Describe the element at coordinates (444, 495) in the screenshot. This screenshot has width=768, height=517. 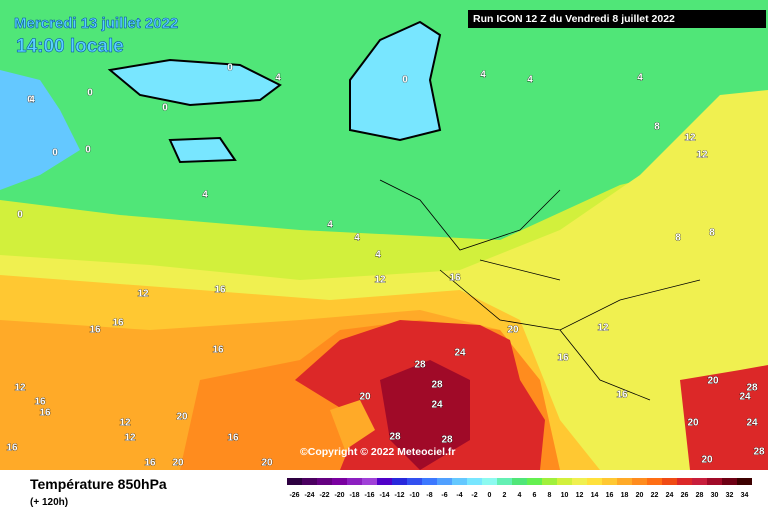
I see `legend-label: -6` at that location.